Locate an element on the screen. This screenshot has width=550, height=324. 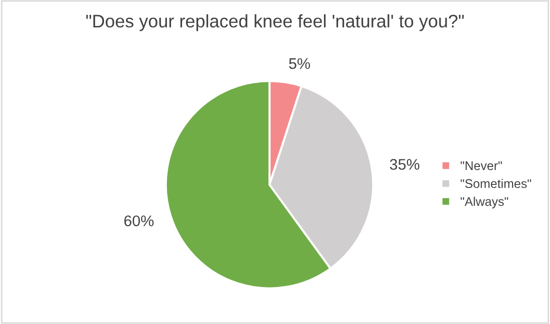
data-label: 35% is located at coordinates (405, 164).